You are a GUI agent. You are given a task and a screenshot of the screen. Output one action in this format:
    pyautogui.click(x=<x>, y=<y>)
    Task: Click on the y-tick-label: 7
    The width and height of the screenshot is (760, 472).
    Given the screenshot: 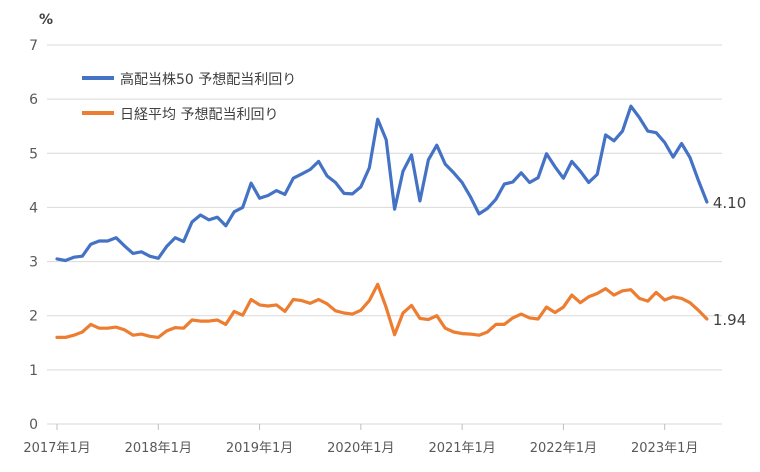 What is the action you would take?
    pyautogui.click(x=33, y=46)
    